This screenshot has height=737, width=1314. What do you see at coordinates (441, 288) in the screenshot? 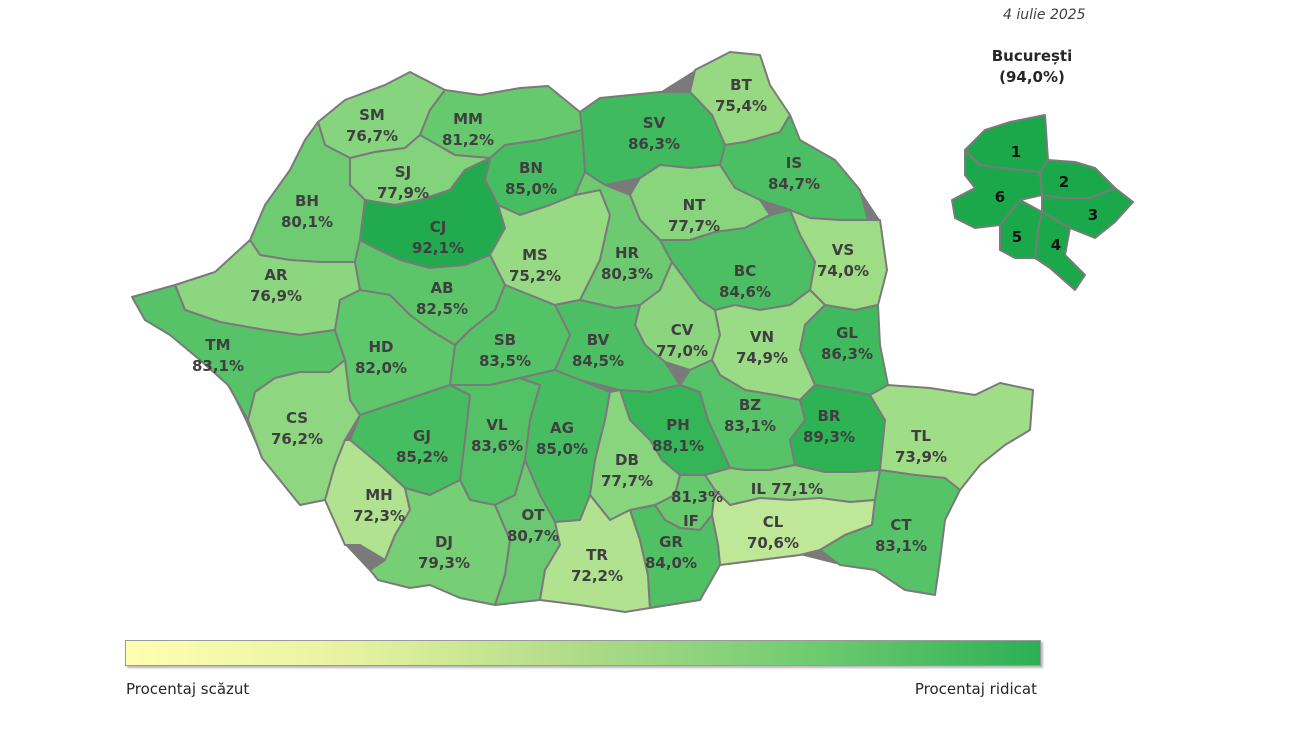
I see `county-code-AB: AB` at bounding box center [441, 288].